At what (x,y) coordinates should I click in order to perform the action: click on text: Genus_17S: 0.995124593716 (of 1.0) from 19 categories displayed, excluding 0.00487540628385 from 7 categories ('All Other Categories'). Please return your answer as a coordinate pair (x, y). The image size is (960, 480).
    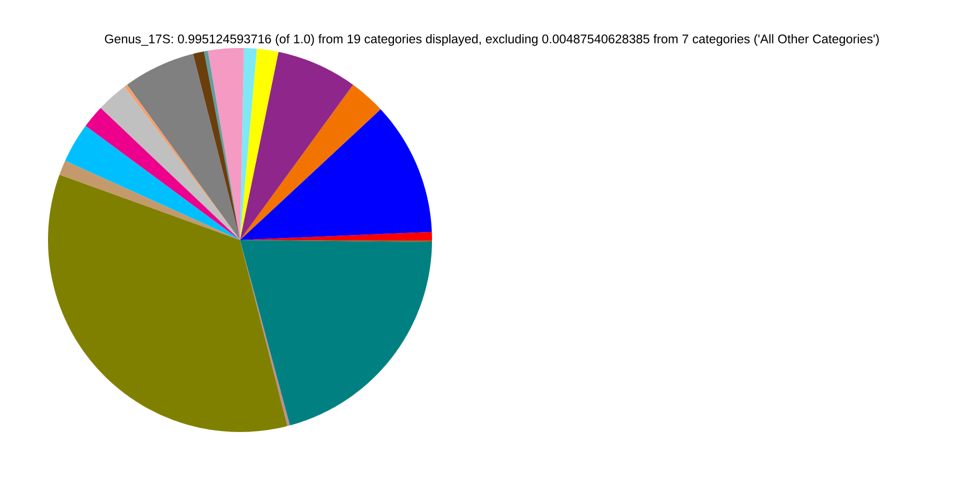
    Looking at the image, I should click on (491, 40).